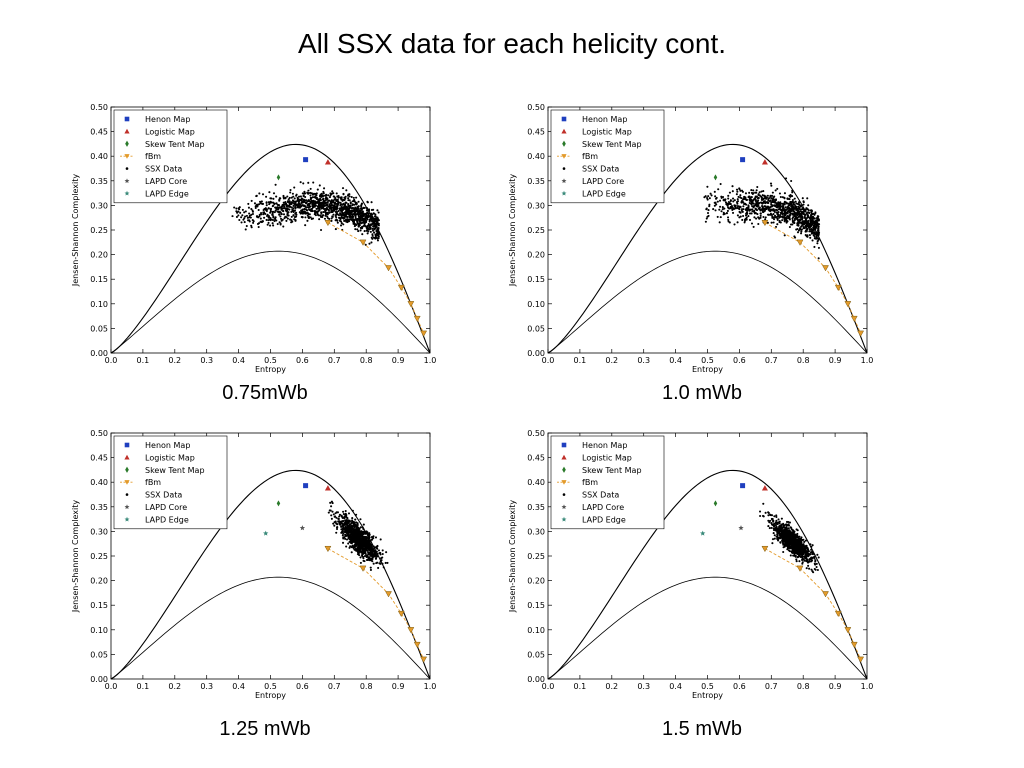 The height and width of the screenshot is (768, 1024). Describe the element at coordinates (548, 360) in the screenshot. I see `x-tick-label: 0.0` at that location.